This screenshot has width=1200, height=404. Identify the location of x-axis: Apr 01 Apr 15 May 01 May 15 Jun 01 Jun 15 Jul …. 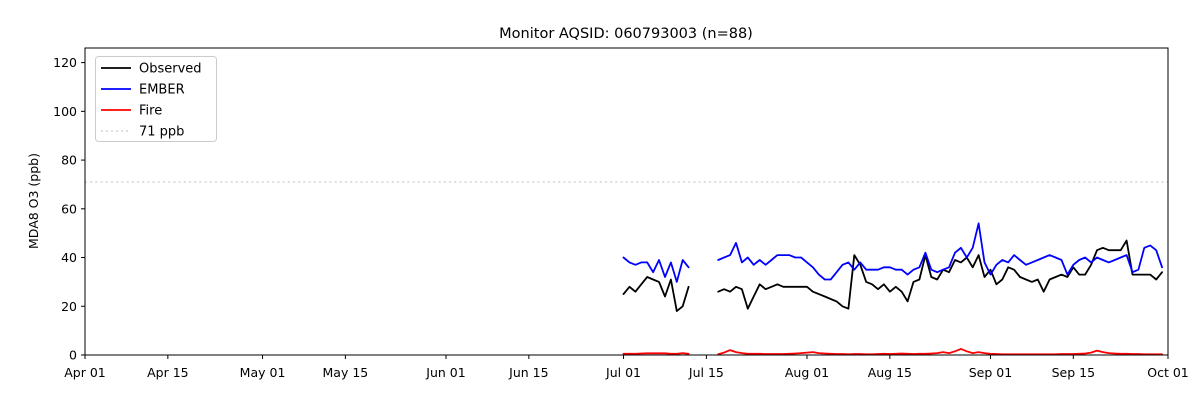
(626, 367).